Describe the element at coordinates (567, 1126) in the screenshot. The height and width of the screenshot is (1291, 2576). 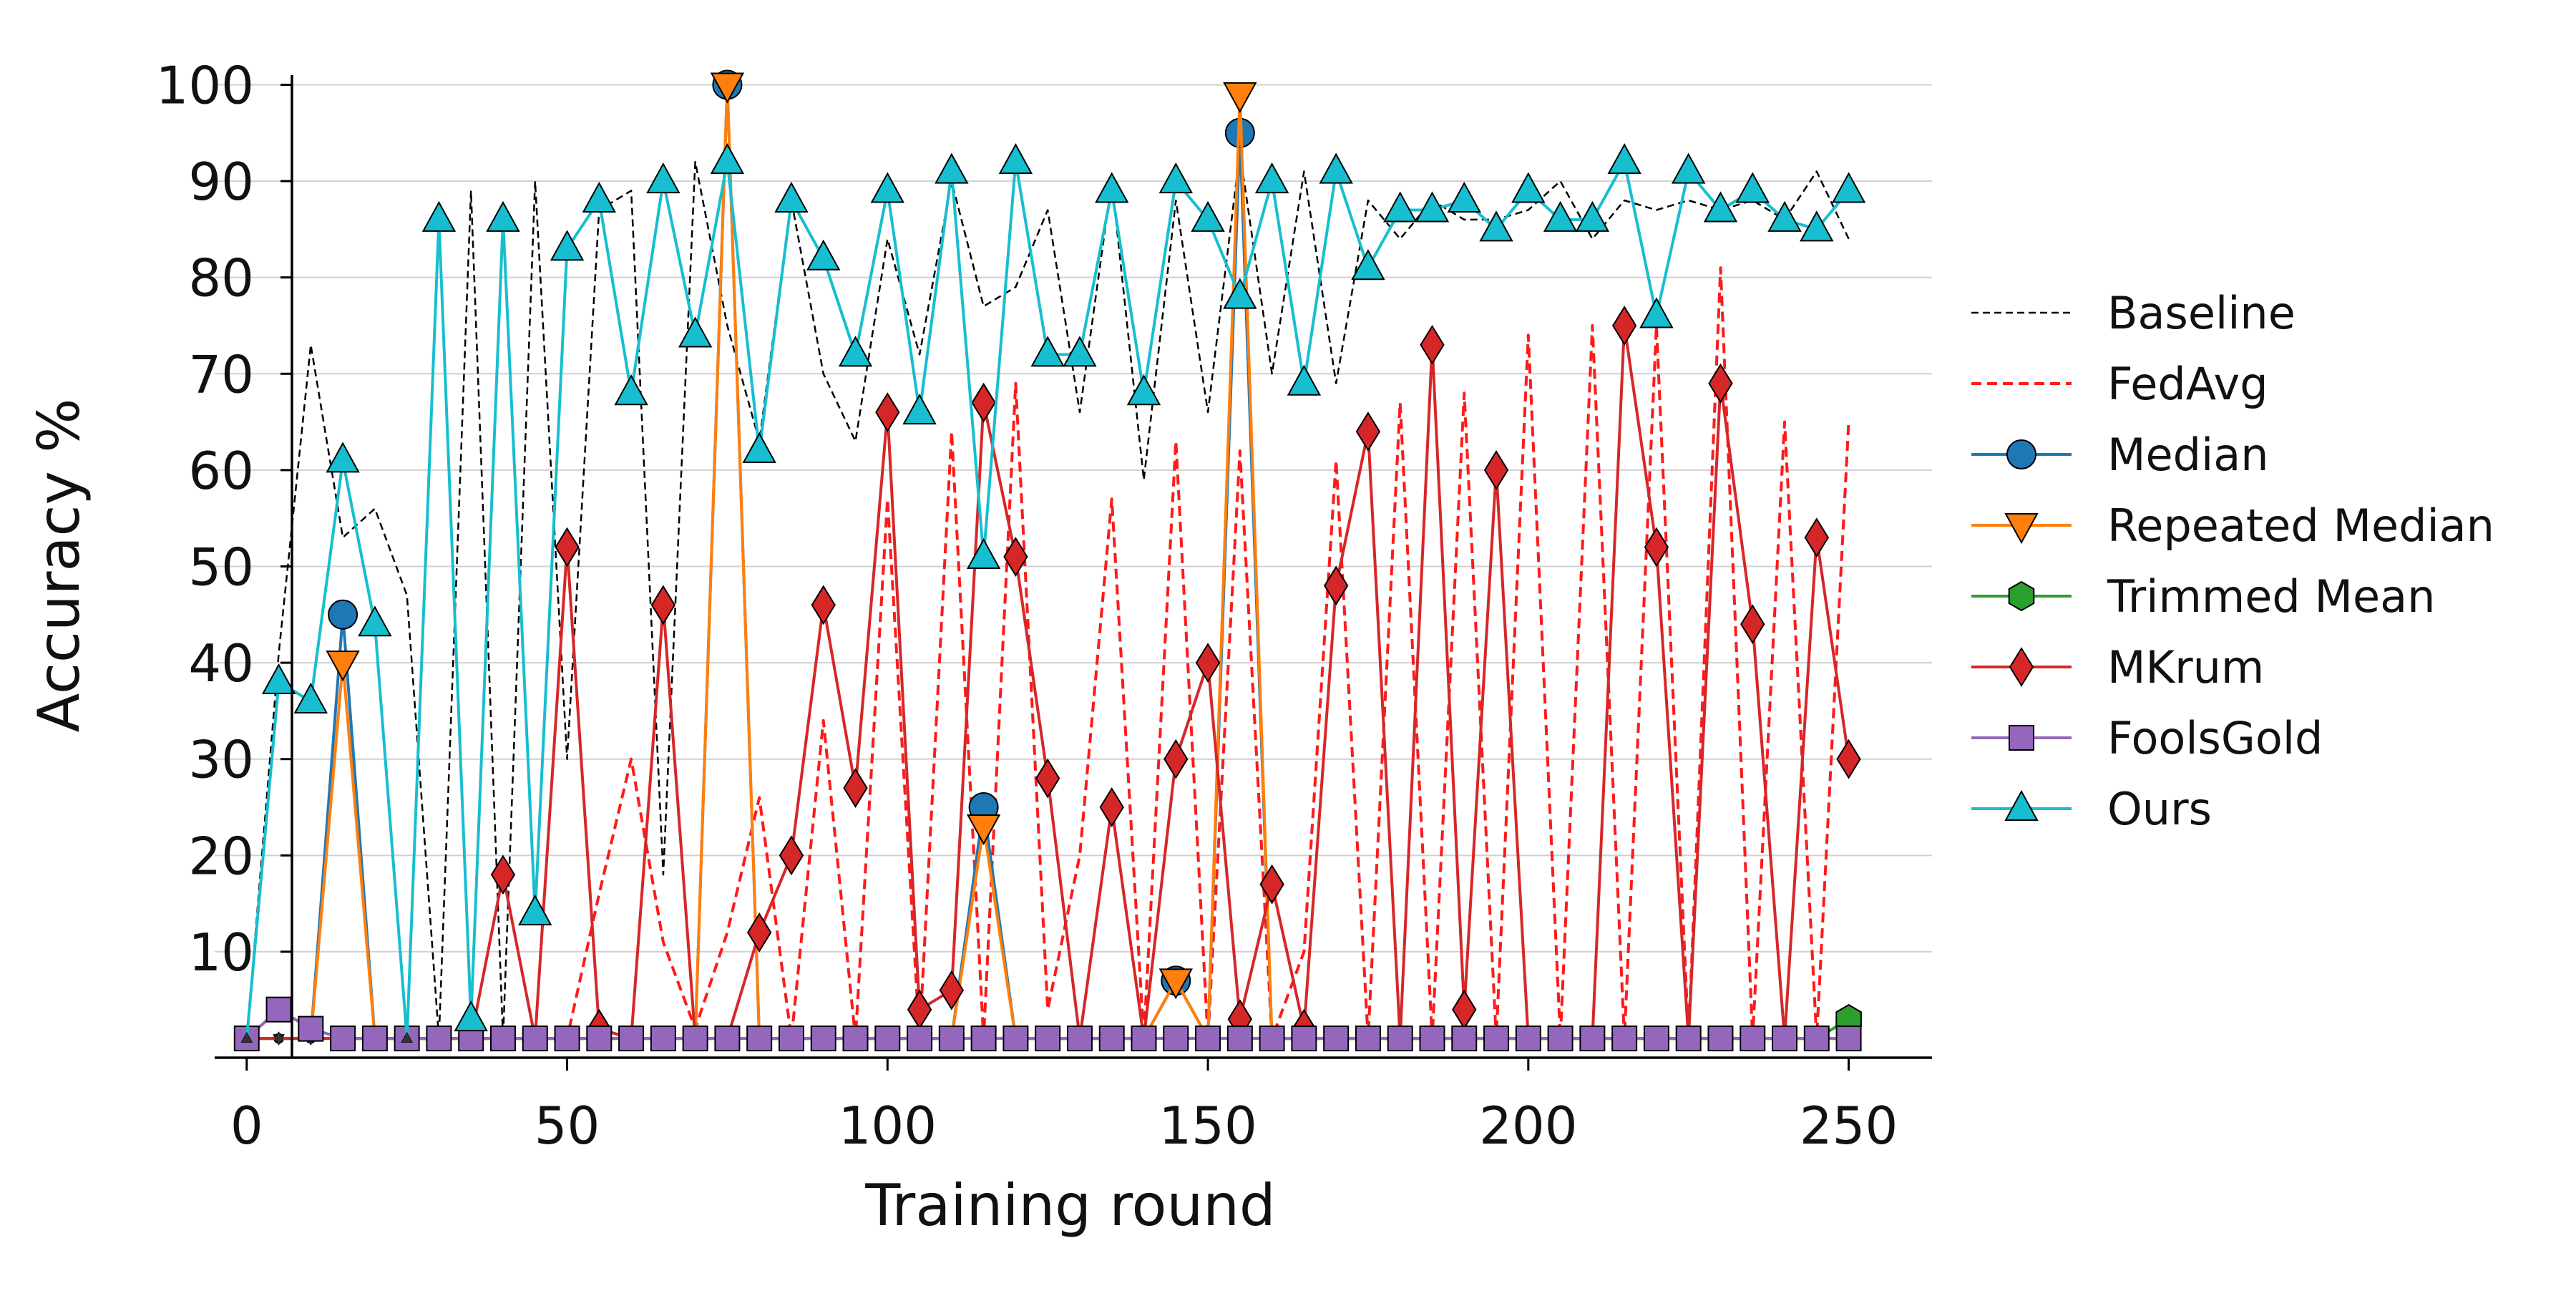
I see `x-tick-label: 50` at that location.